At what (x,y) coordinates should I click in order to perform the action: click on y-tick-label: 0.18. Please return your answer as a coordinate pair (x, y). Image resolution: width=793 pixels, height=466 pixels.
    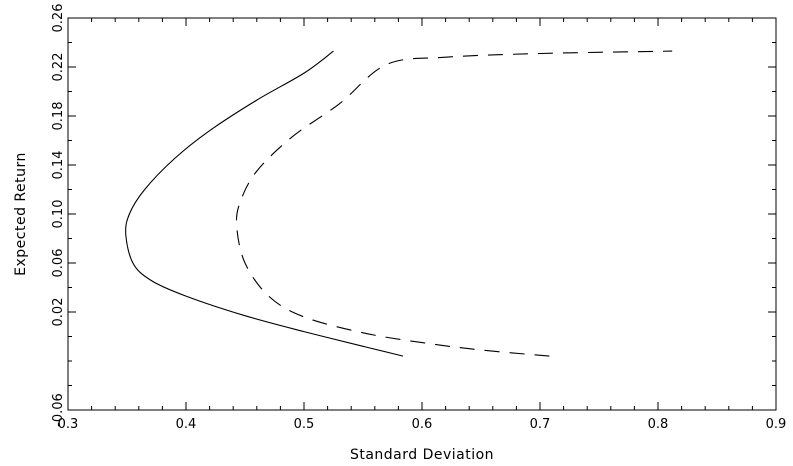
    Looking at the image, I should click on (58, 116).